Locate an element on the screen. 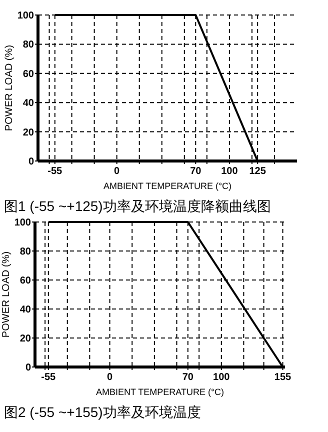 The height and width of the screenshot is (432, 328). x-tick-label: 155 is located at coordinates (283, 377).